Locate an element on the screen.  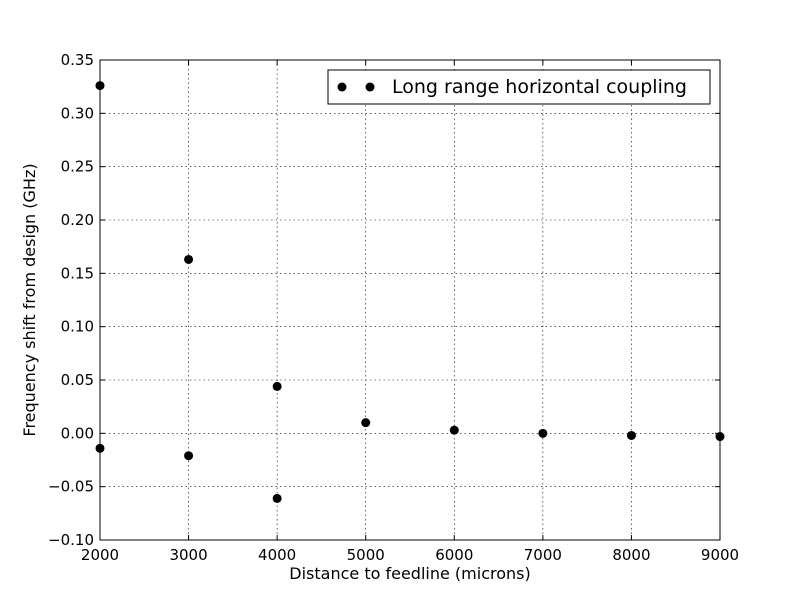
y-tick-label: 0.10 is located at coordinates (77, 327).